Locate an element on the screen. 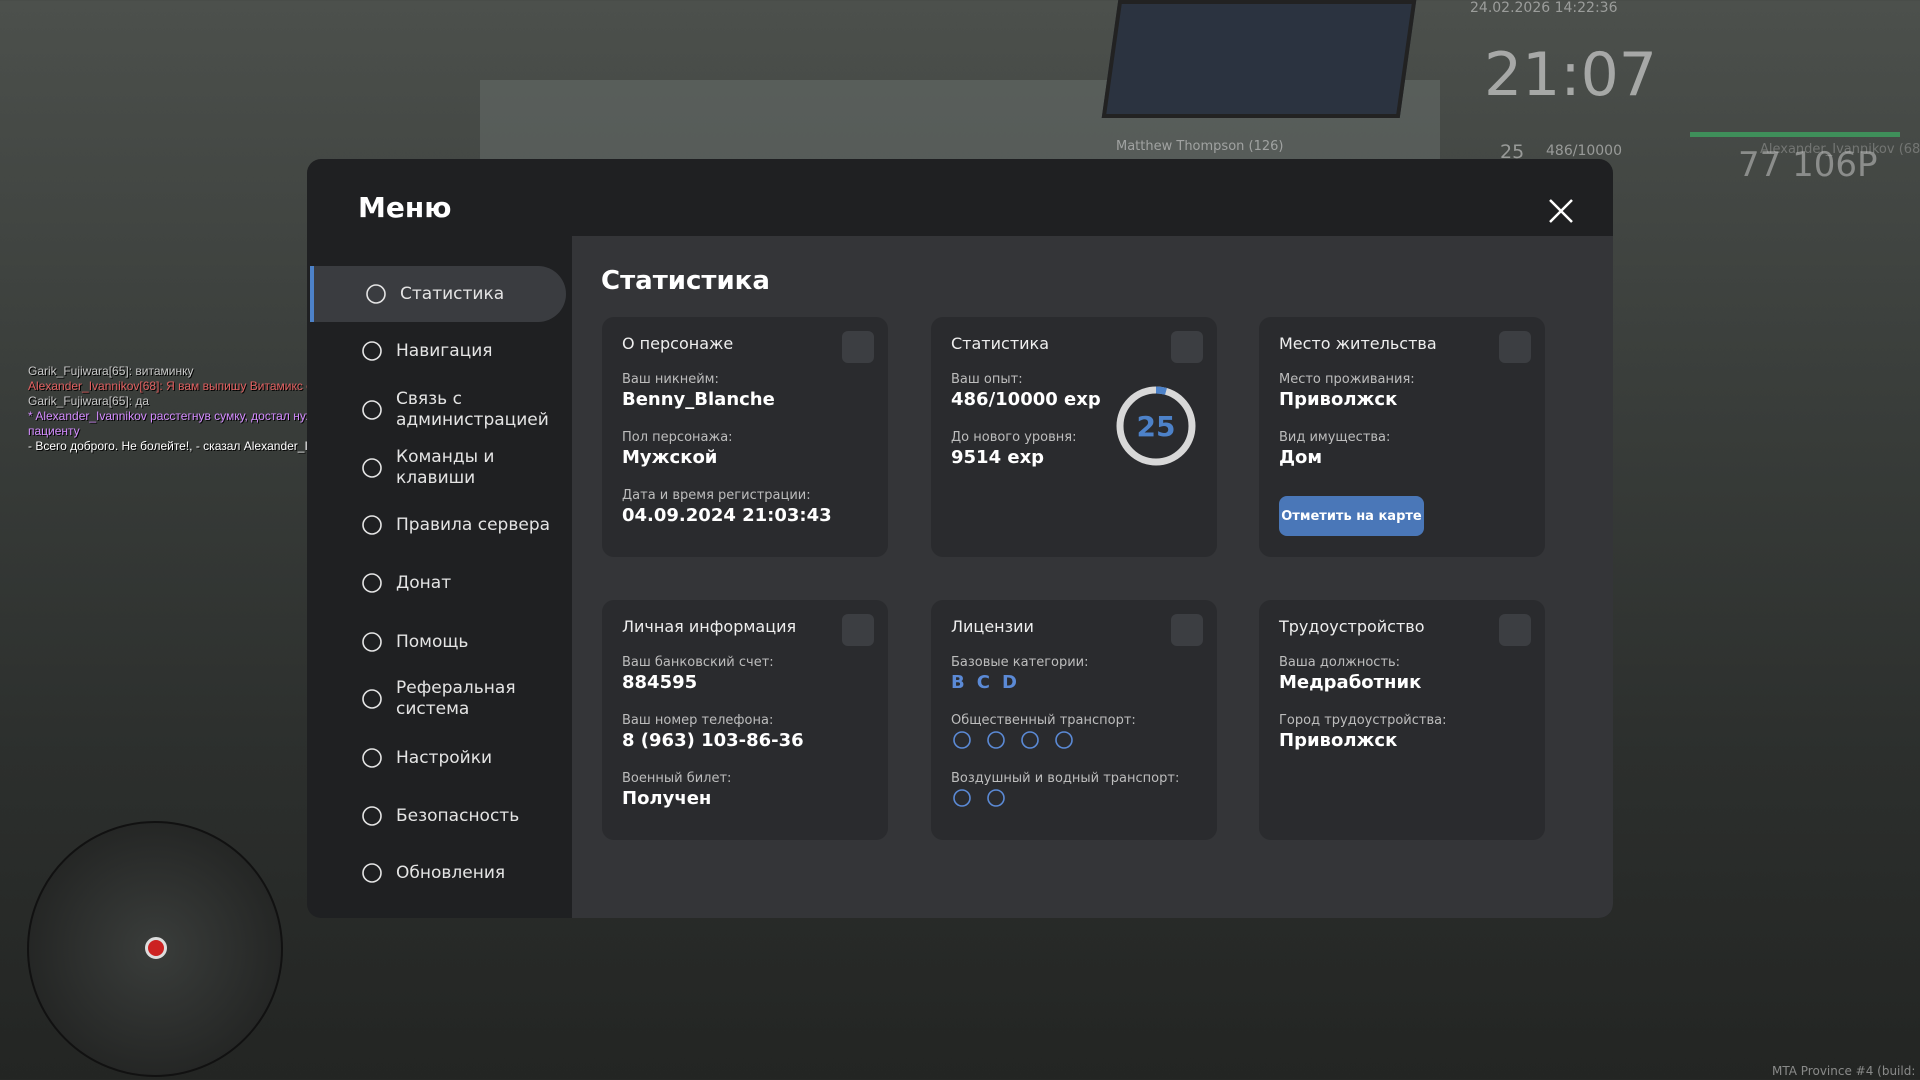  datetime: 24.02.2026 14:22:36 is located at coordinates (1544, 8).